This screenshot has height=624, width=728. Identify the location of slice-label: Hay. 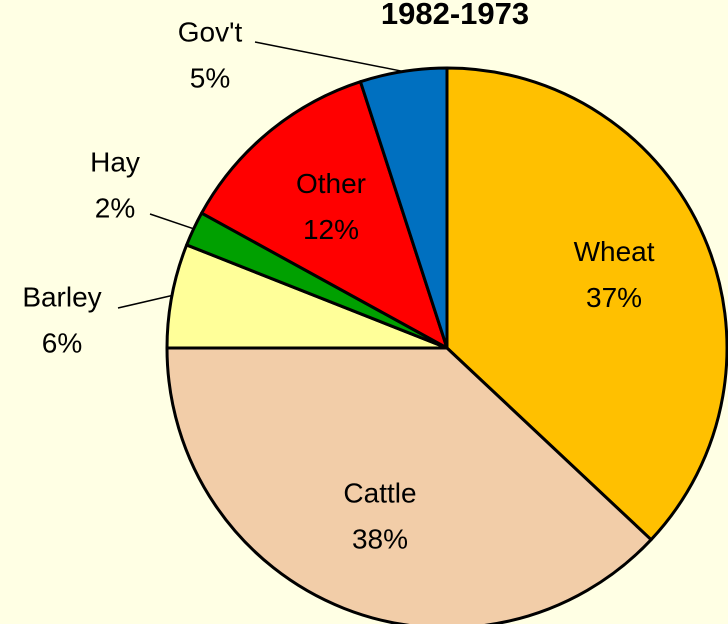
(115, 161).